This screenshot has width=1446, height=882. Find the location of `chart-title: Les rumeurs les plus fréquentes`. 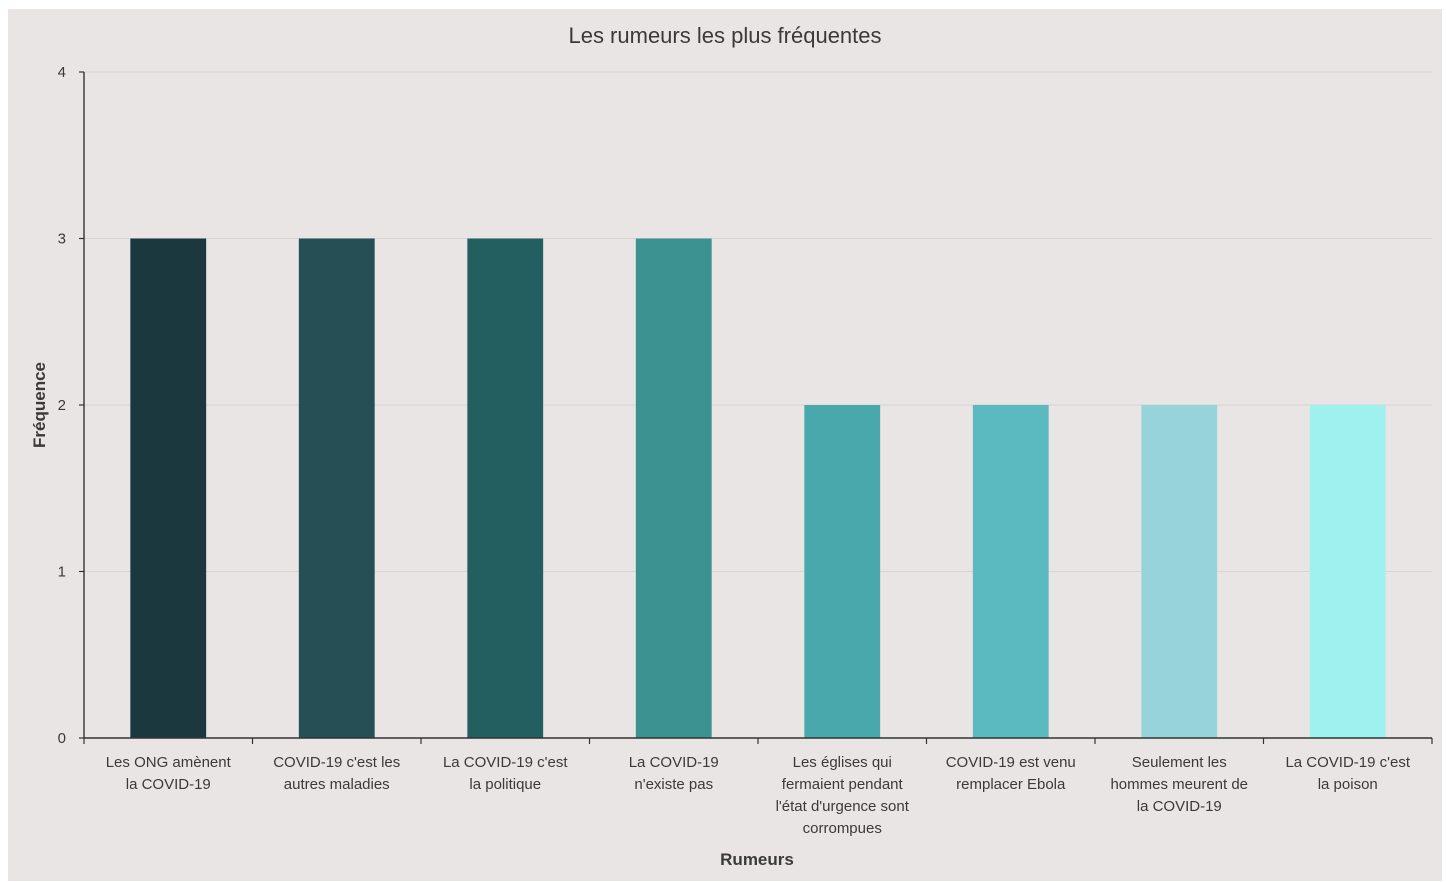

chart-title: Les rumeurs les plus fréquentes is located at coordinates (724, 35).